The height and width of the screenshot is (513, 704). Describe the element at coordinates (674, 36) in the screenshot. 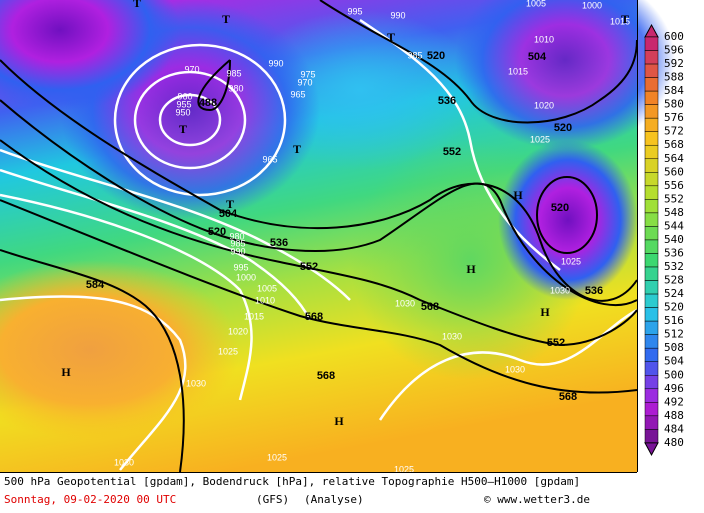

I see `colorbar-tick-label: 600` at that location.